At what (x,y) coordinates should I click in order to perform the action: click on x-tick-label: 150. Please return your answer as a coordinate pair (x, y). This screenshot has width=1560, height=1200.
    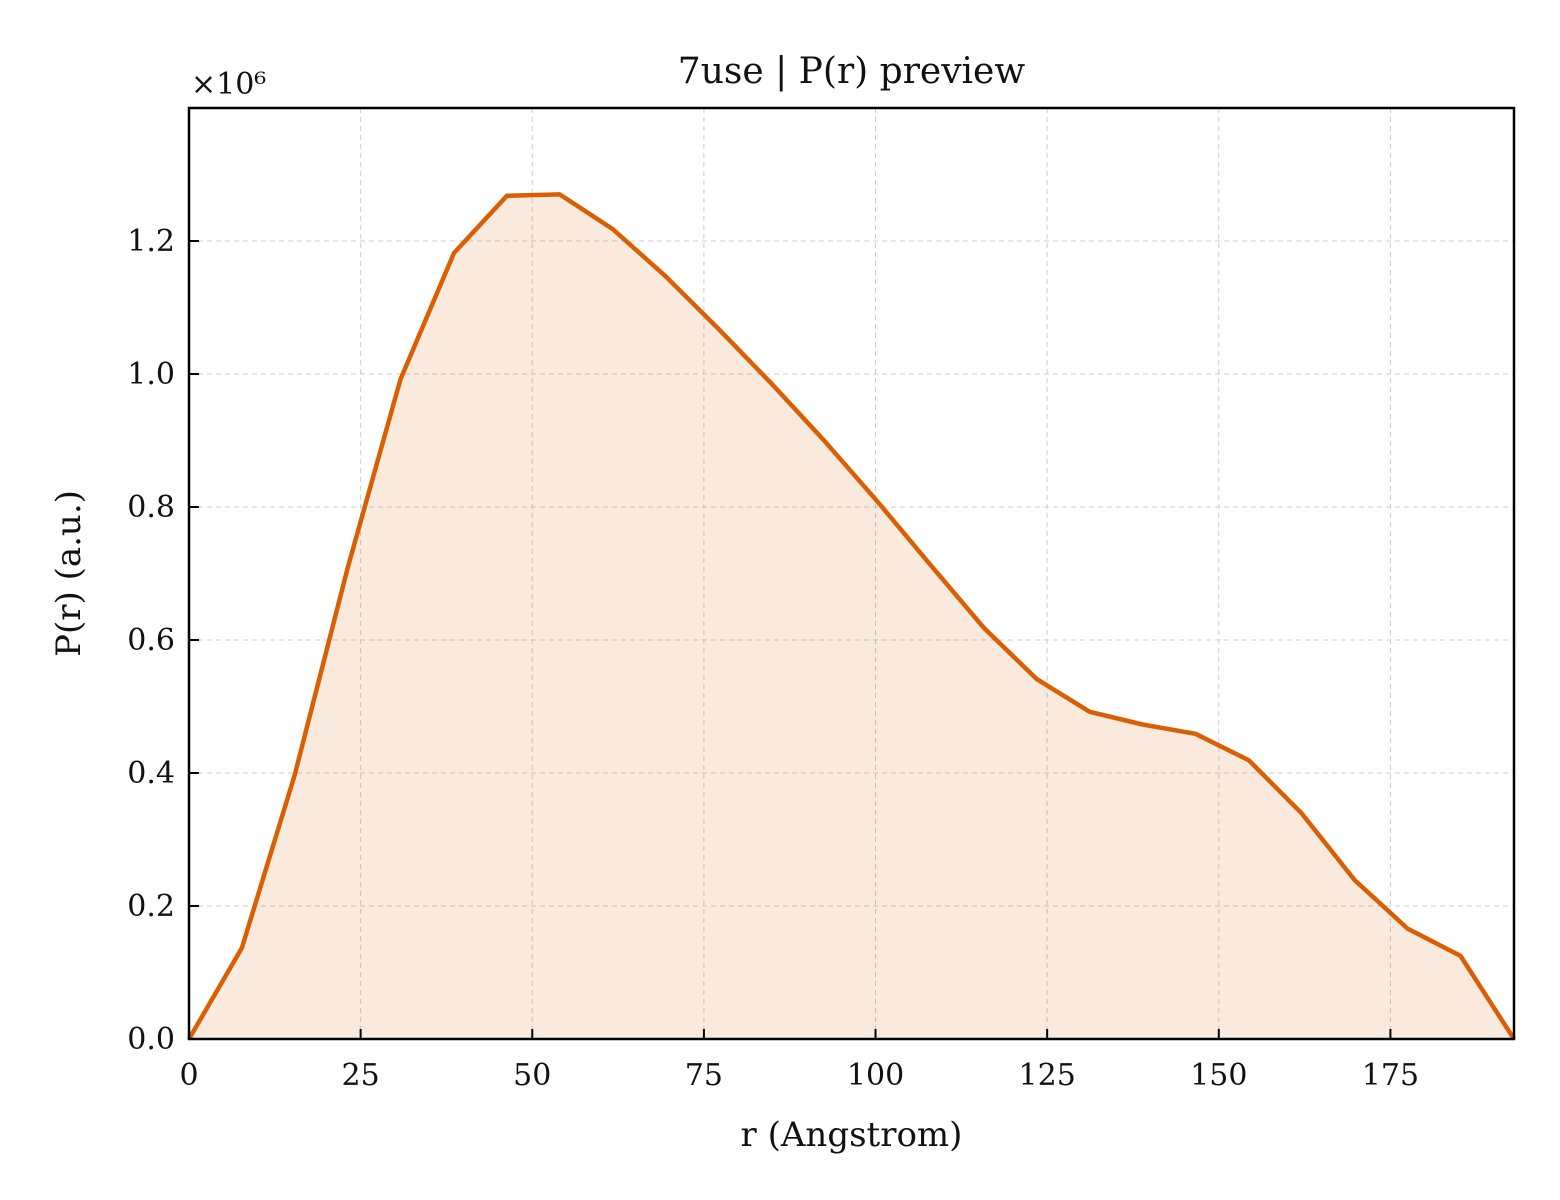
    Looking at the image, I should click on (1218, 1075).